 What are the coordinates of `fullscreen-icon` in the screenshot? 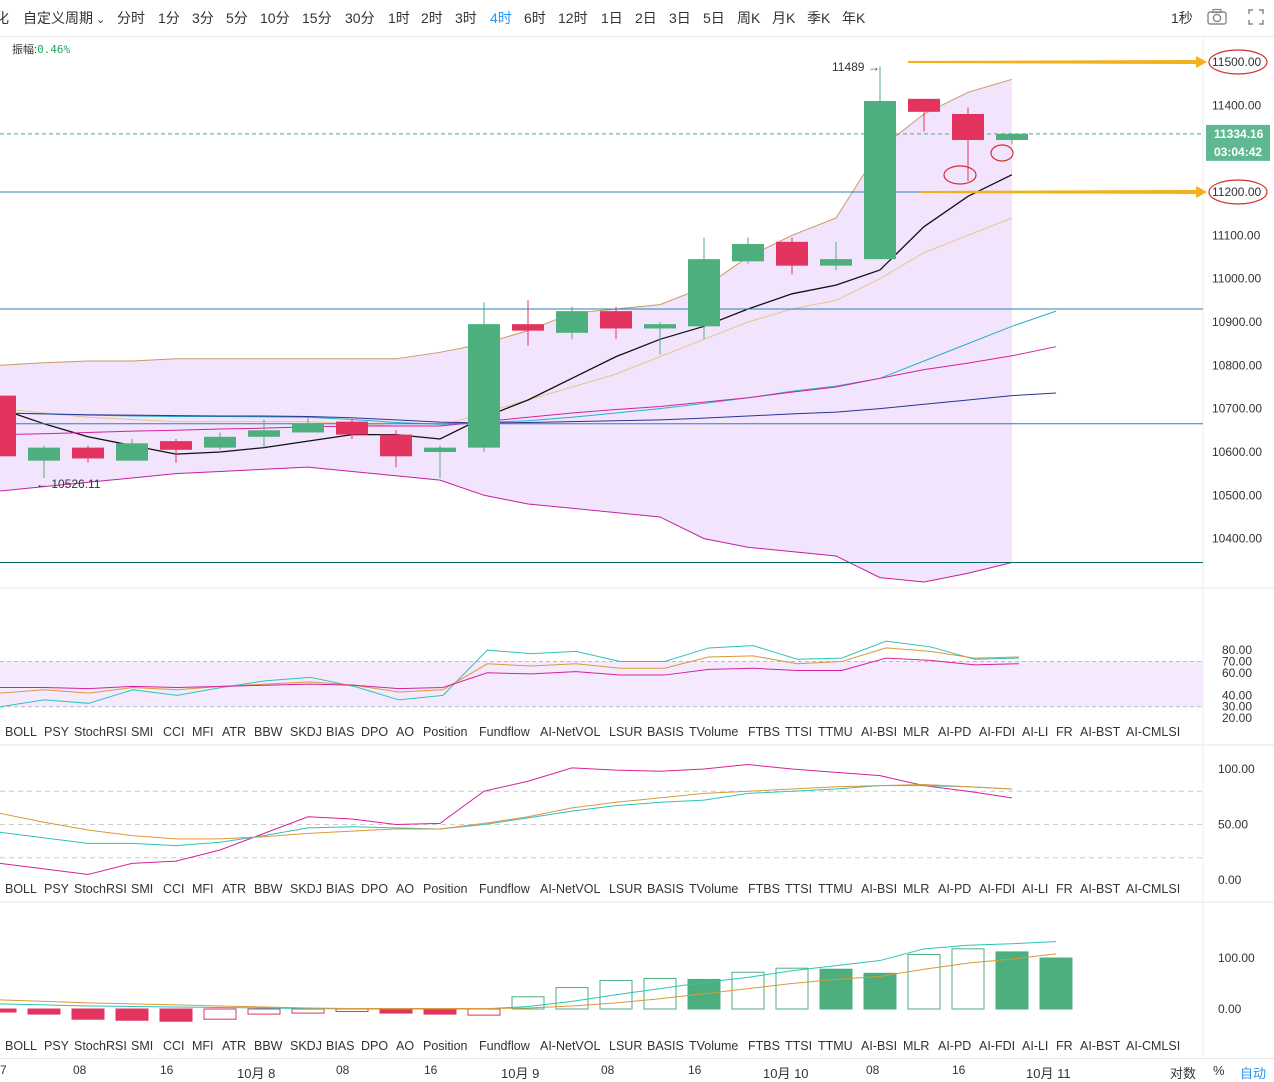 It's located at (1256, 19).